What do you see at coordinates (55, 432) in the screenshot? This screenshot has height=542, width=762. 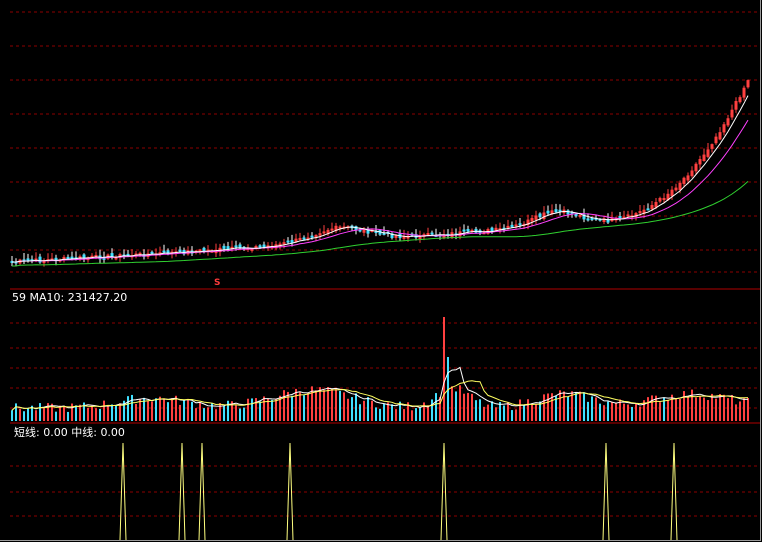 I see `short-line-value: 0.00` at bounding box center [55, 432].